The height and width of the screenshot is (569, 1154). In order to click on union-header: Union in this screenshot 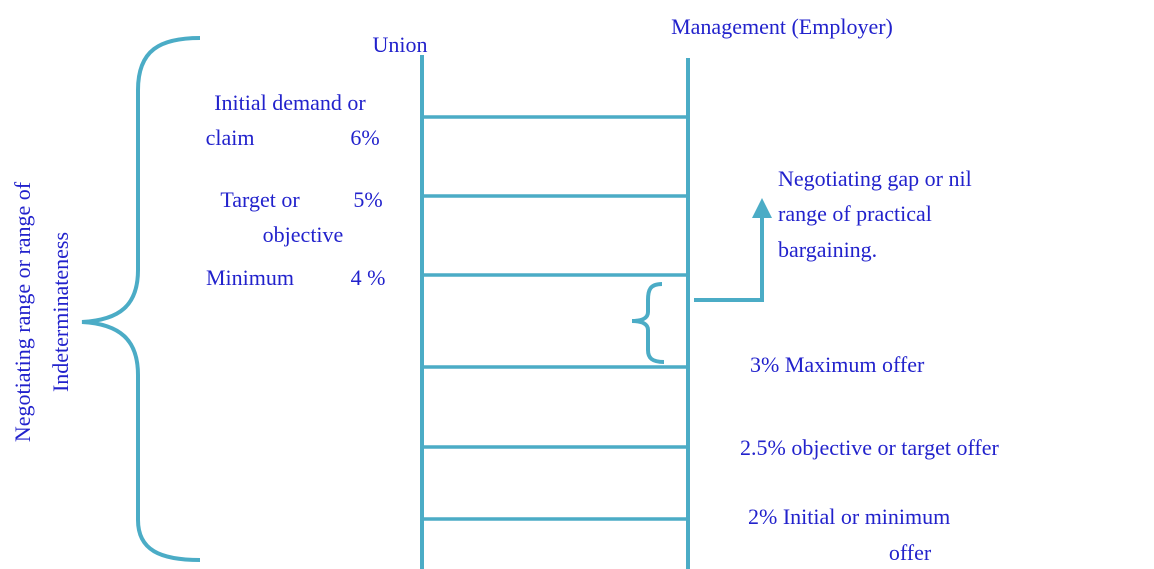, I will do `click(400, 44)`.